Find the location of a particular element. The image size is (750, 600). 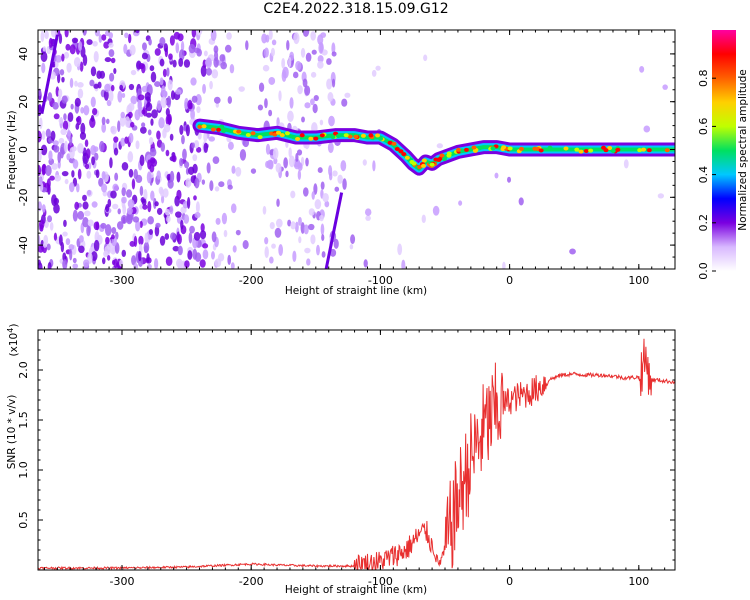

noise-streak is located at coordinates (49, 74).